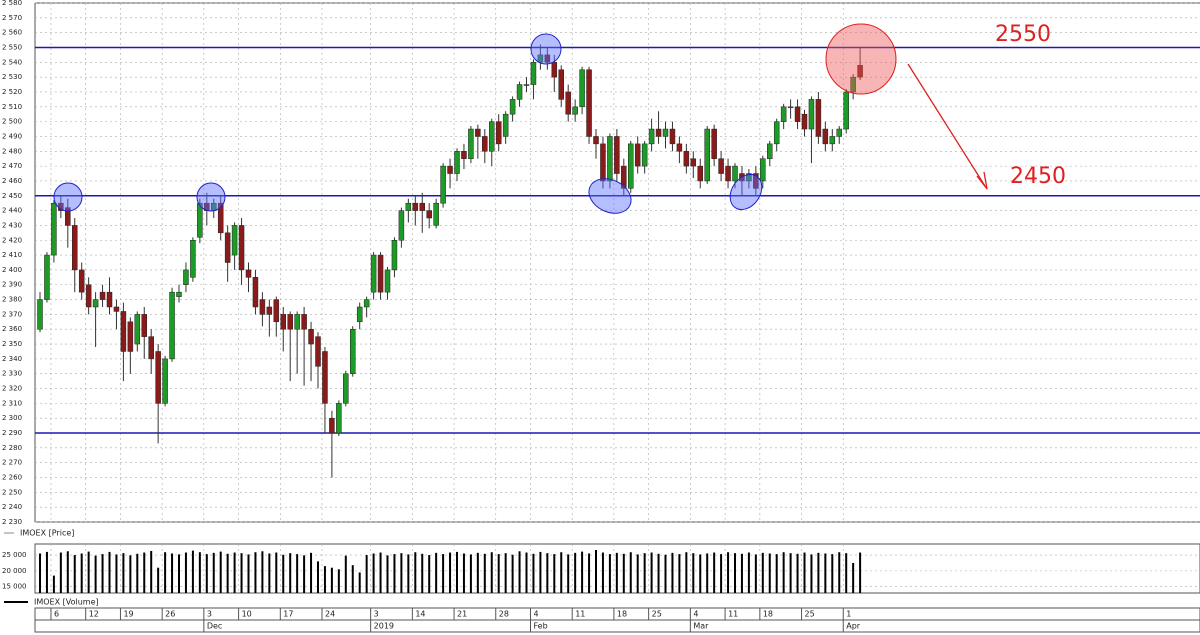 The image size is (1200, 635). I want to click on y-tick-label: 2 400, so click(12, 270).